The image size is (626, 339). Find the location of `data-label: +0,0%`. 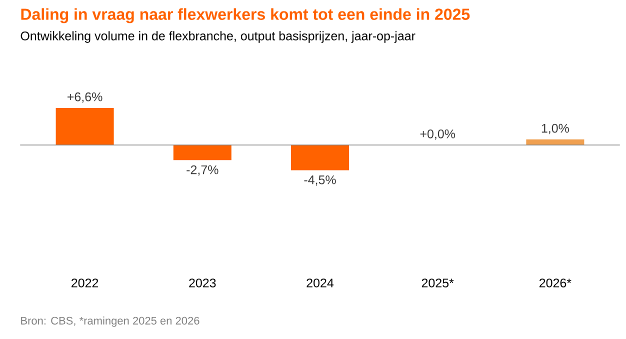

data-label: +0,0% is located at coordinates (438, 134).